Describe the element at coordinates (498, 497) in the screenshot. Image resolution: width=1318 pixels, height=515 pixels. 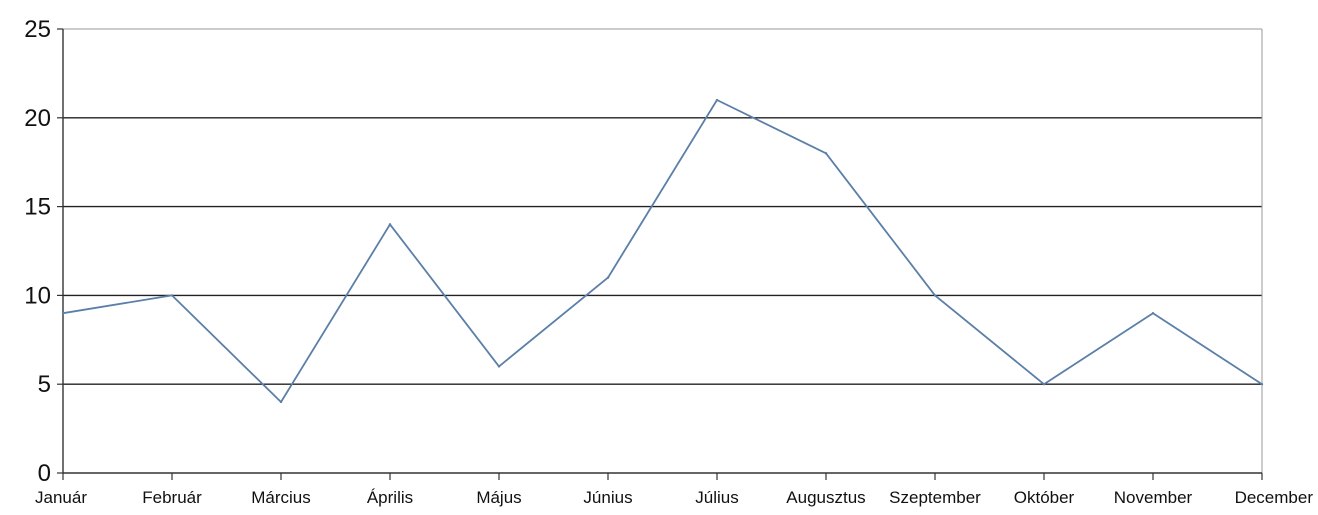
I see `x-tick-label: Május` at that location.